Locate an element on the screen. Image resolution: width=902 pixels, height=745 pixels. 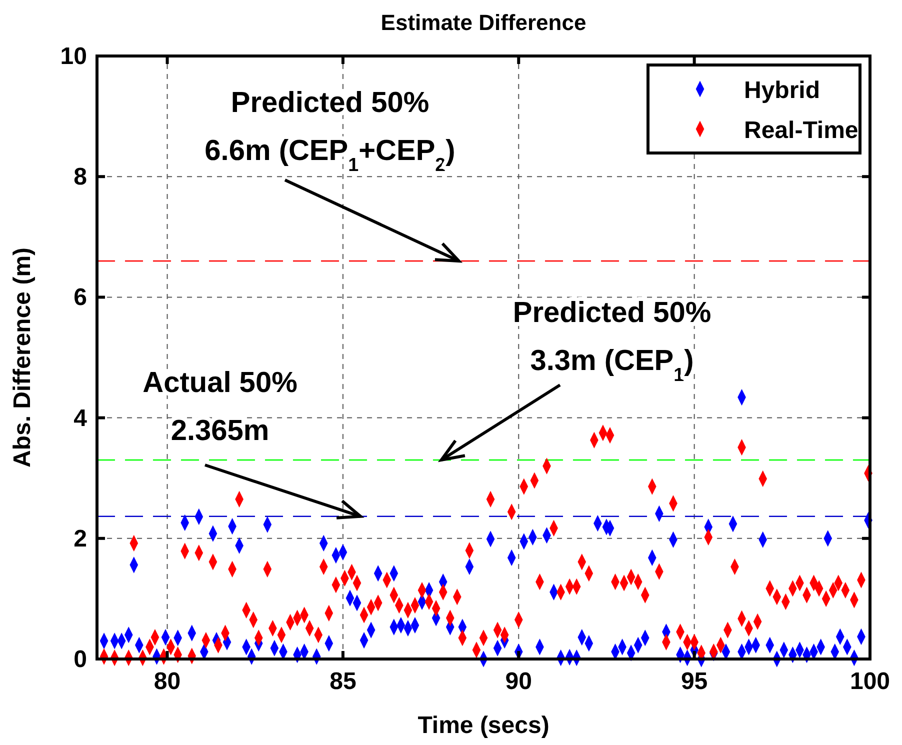
x-axis-title: Time (secs) is located at coordinates (484, 725).